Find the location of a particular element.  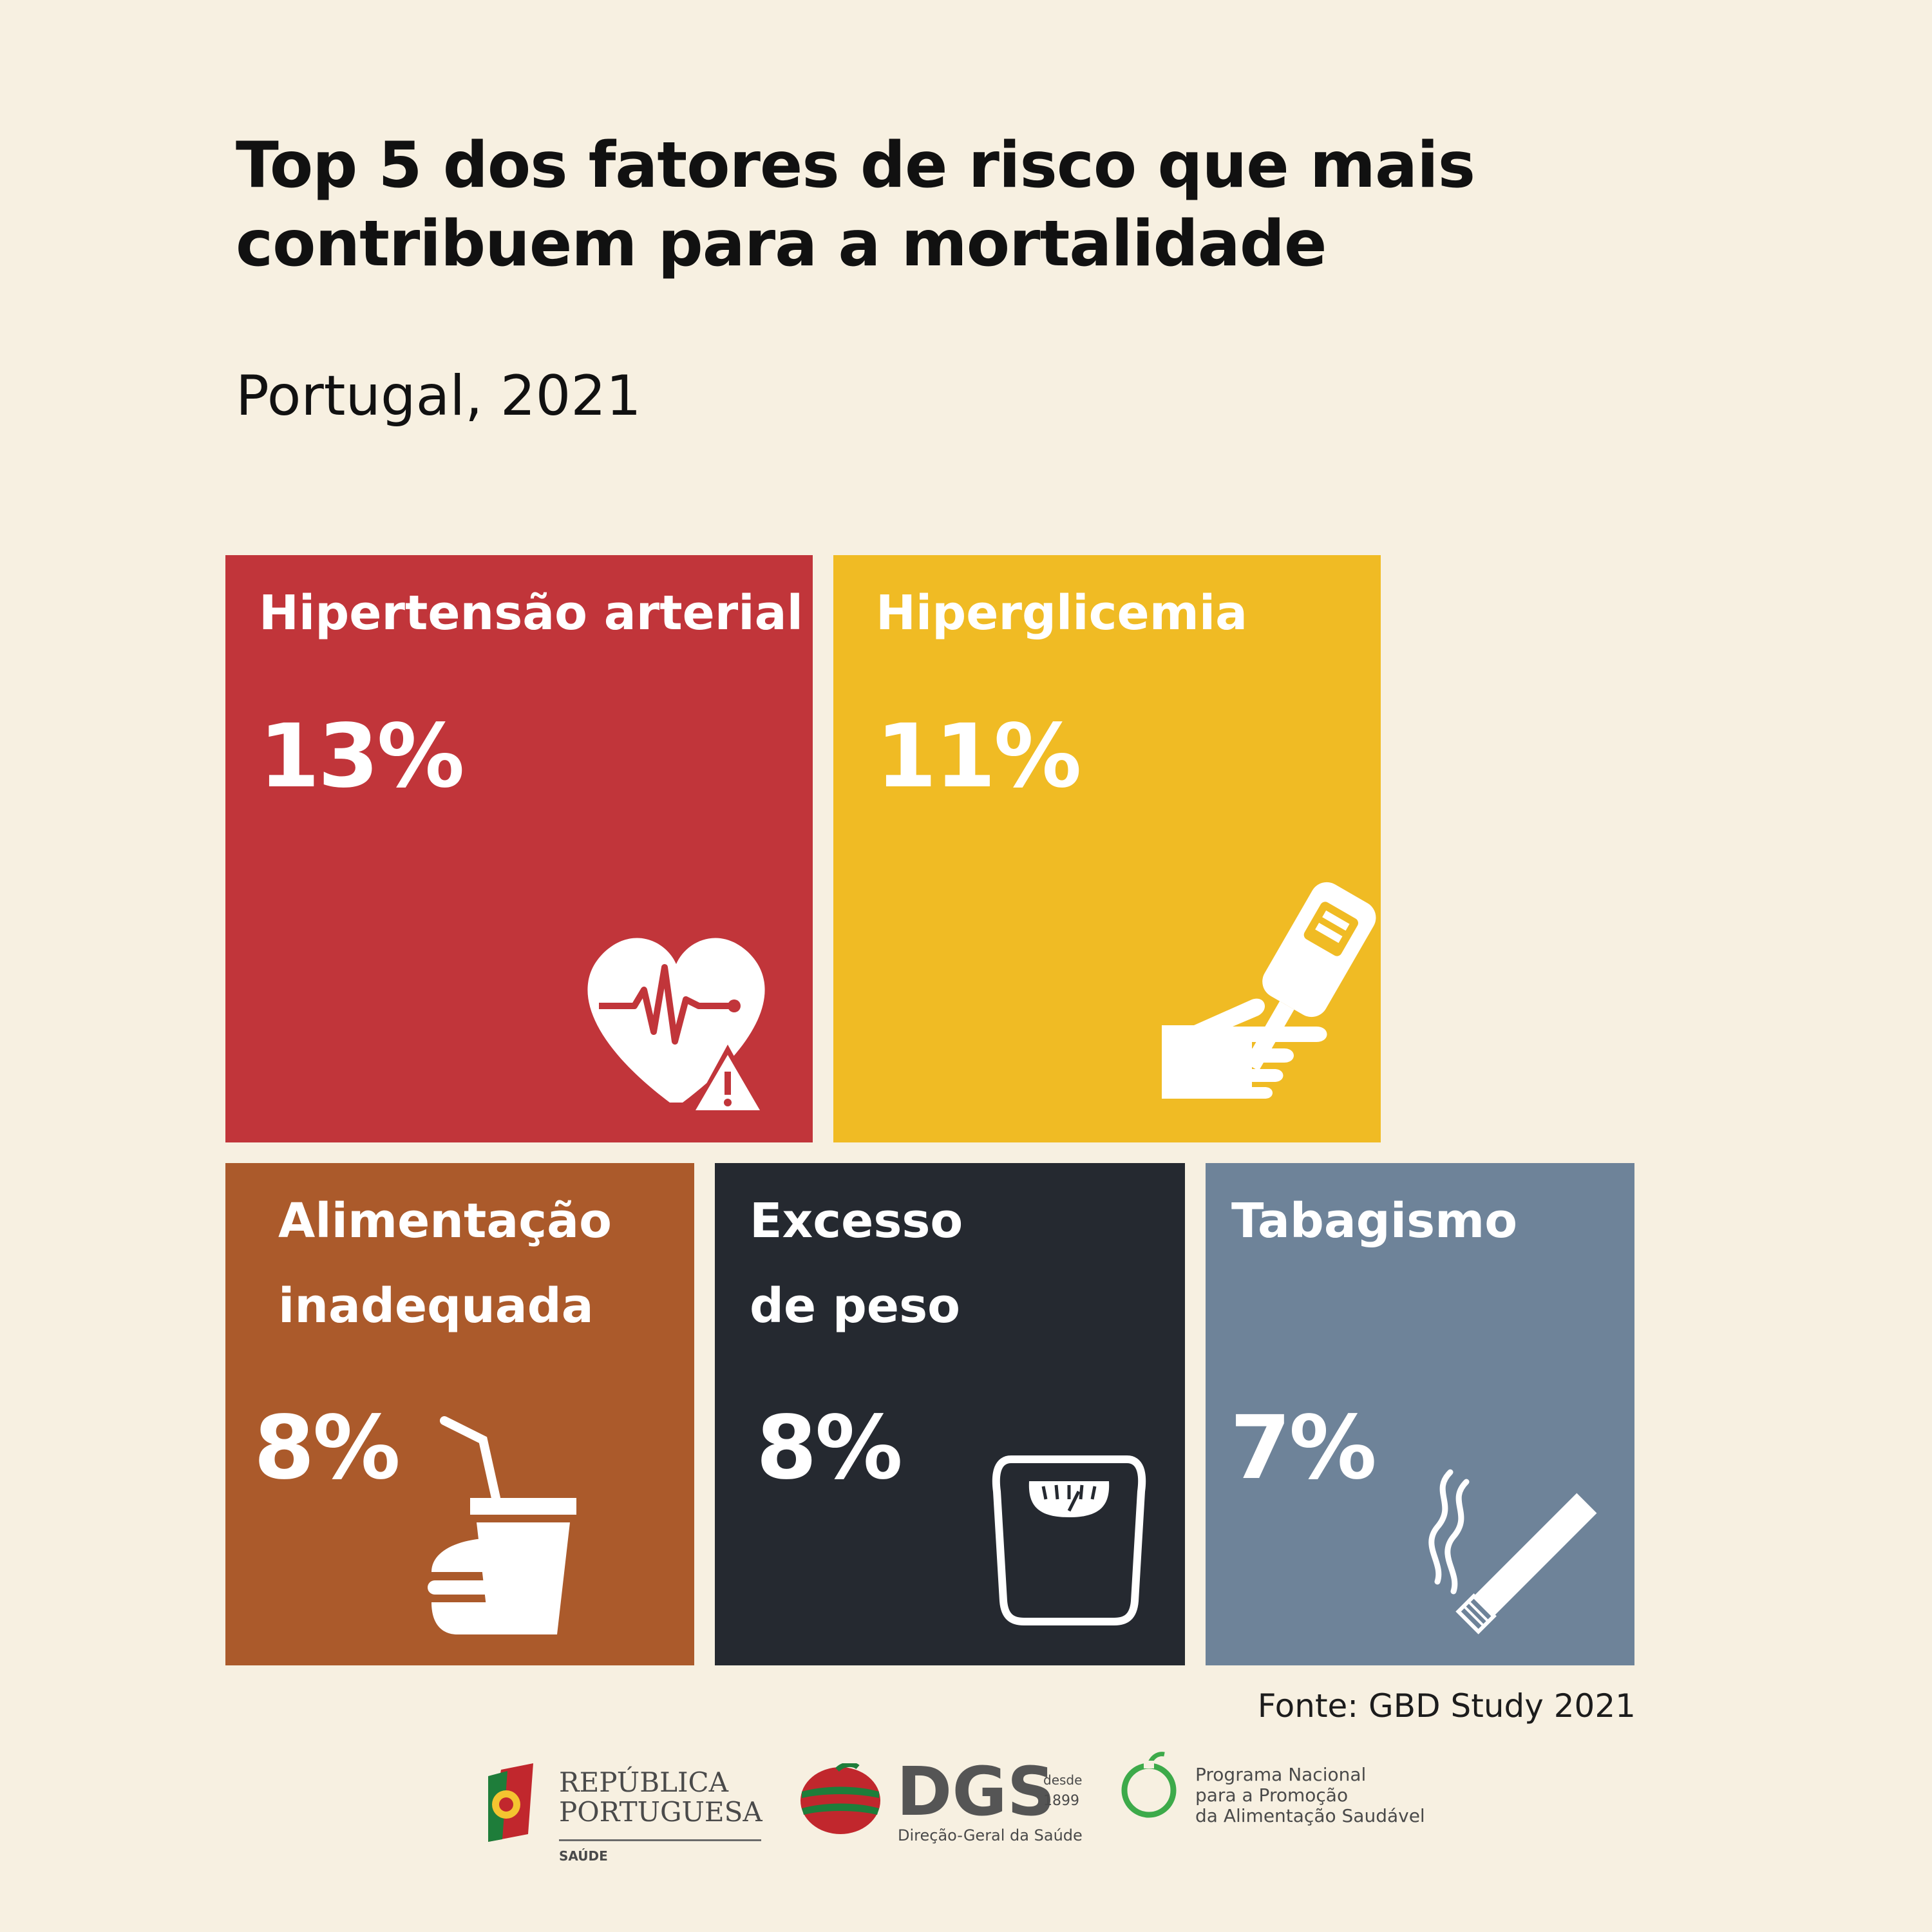

pnpas-line3: da Alimentação Saudável is located at coordinates (1310, 1816).